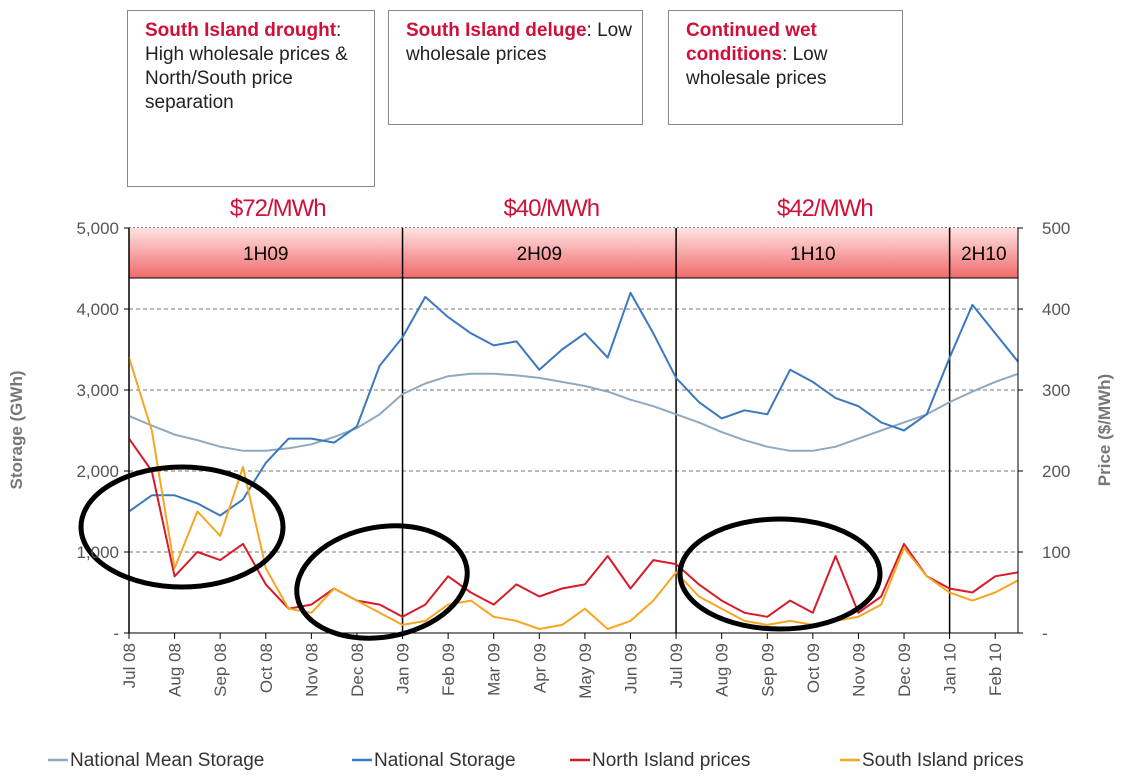 The width and height of the screenshot is (1130, 777). Describe the element at coordinates (311, 670) in the screenshot. I see `x-tick-label: Nov 08` at that location.